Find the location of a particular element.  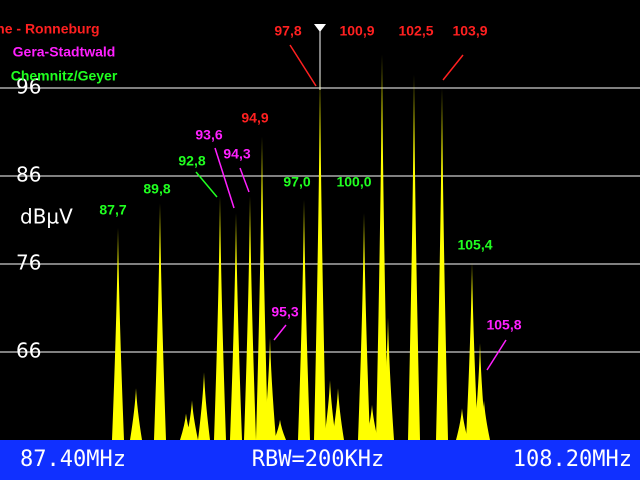

peak-label: 100,0 is located at coordinates (353, 182).